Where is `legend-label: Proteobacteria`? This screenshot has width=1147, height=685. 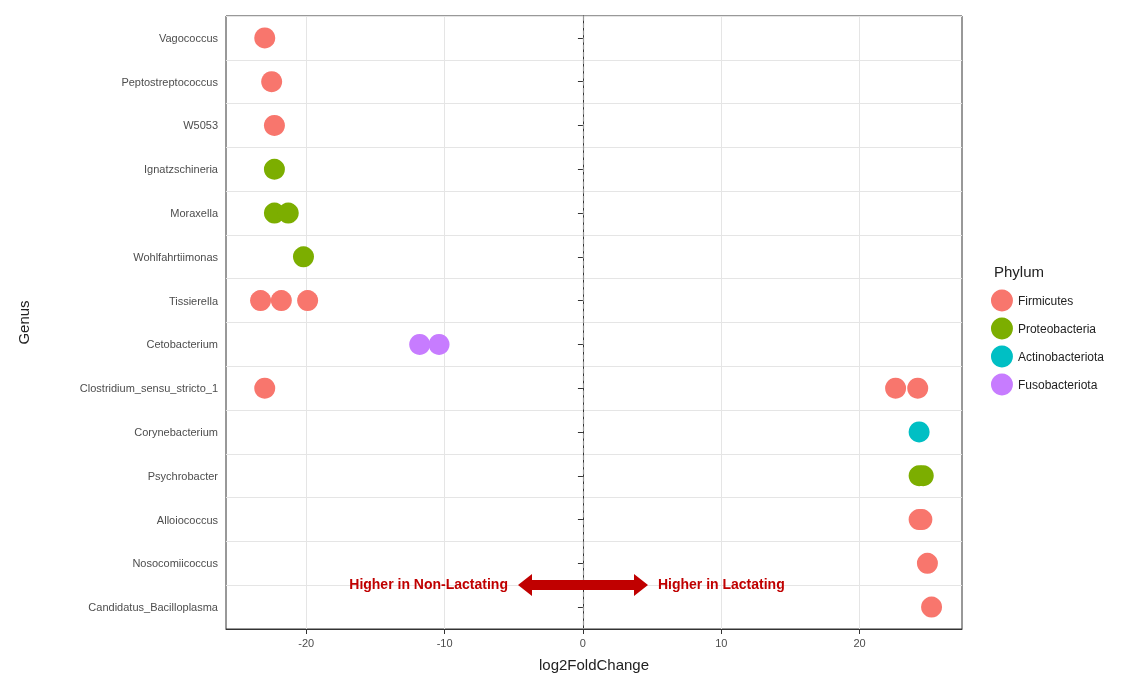 legend-label: Proteobacteria is located at coordinates (1057, 328).